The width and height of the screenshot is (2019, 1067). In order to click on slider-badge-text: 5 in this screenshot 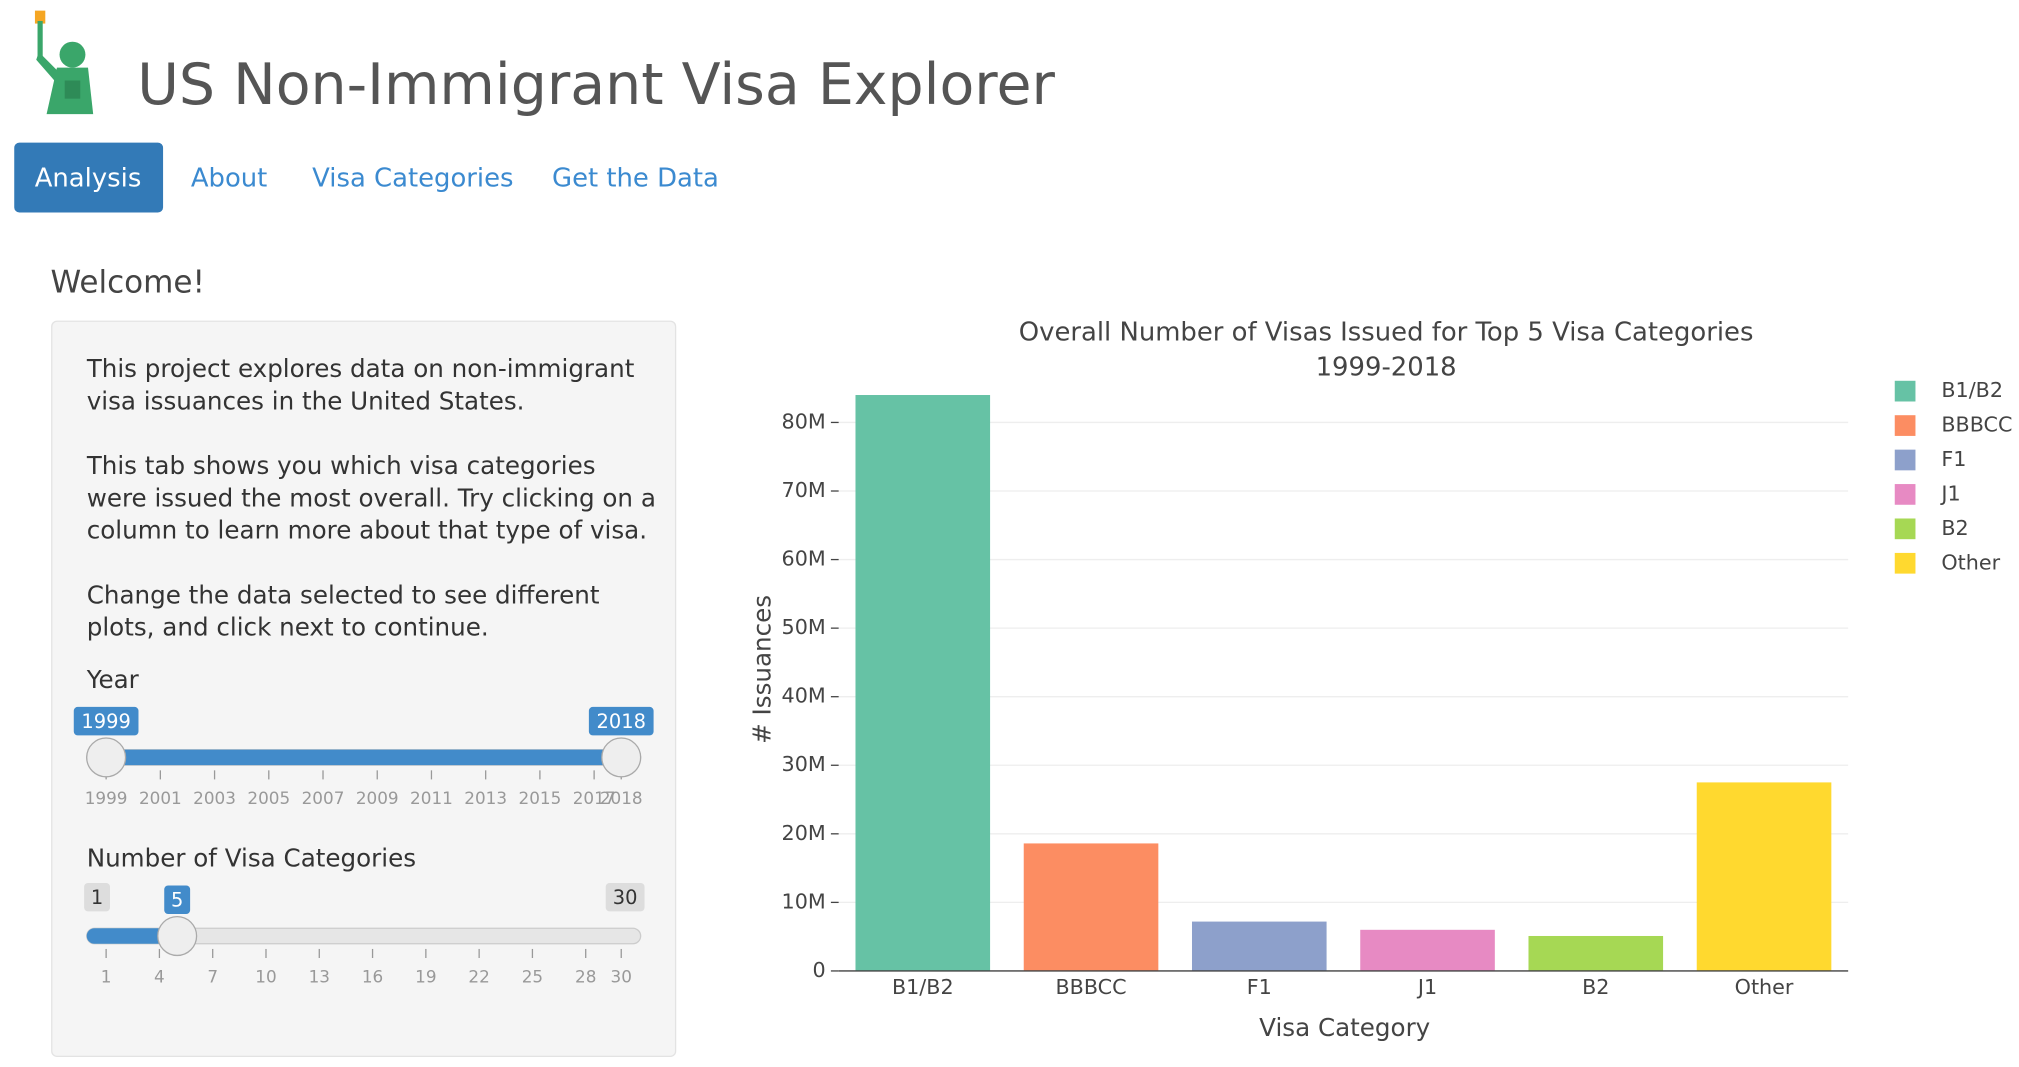, I will do `click(177, 900)`.